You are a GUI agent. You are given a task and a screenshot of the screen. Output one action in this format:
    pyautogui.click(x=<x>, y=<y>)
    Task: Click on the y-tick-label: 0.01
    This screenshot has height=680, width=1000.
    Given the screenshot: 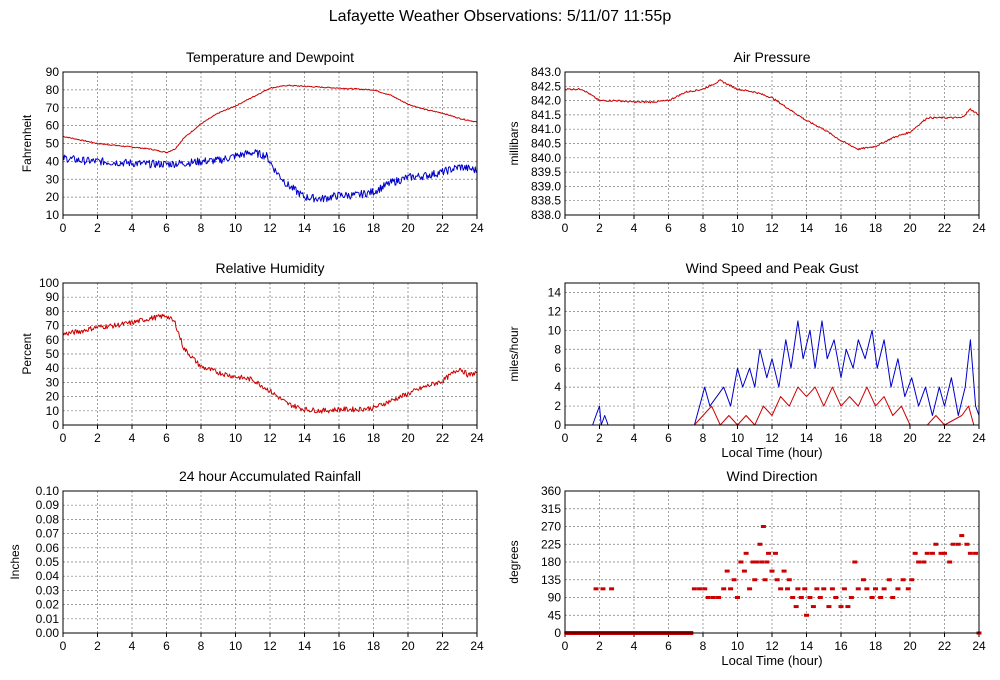 What is the action you would take?
    pyautogui.click(x=48, y=619)
    